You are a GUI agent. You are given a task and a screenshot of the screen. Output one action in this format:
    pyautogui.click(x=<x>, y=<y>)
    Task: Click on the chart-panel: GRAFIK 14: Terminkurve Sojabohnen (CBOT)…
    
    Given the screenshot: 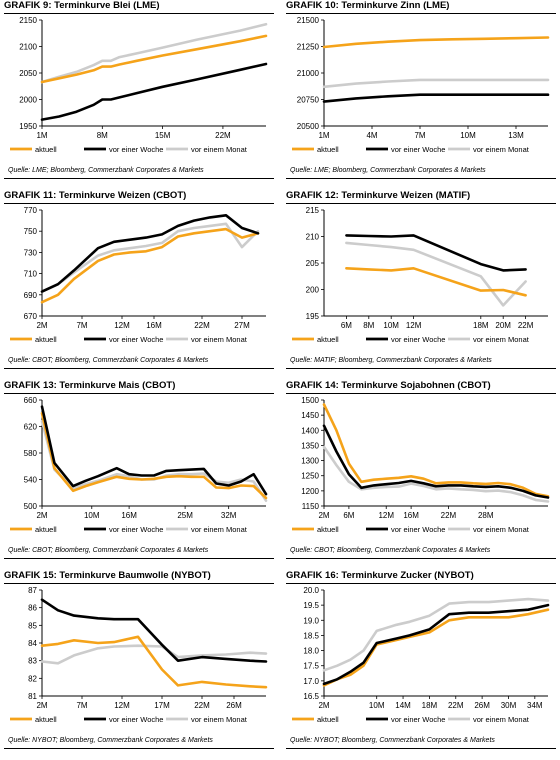 What is the action you would take?
    pyautogui.click(x=421, y=473)
    